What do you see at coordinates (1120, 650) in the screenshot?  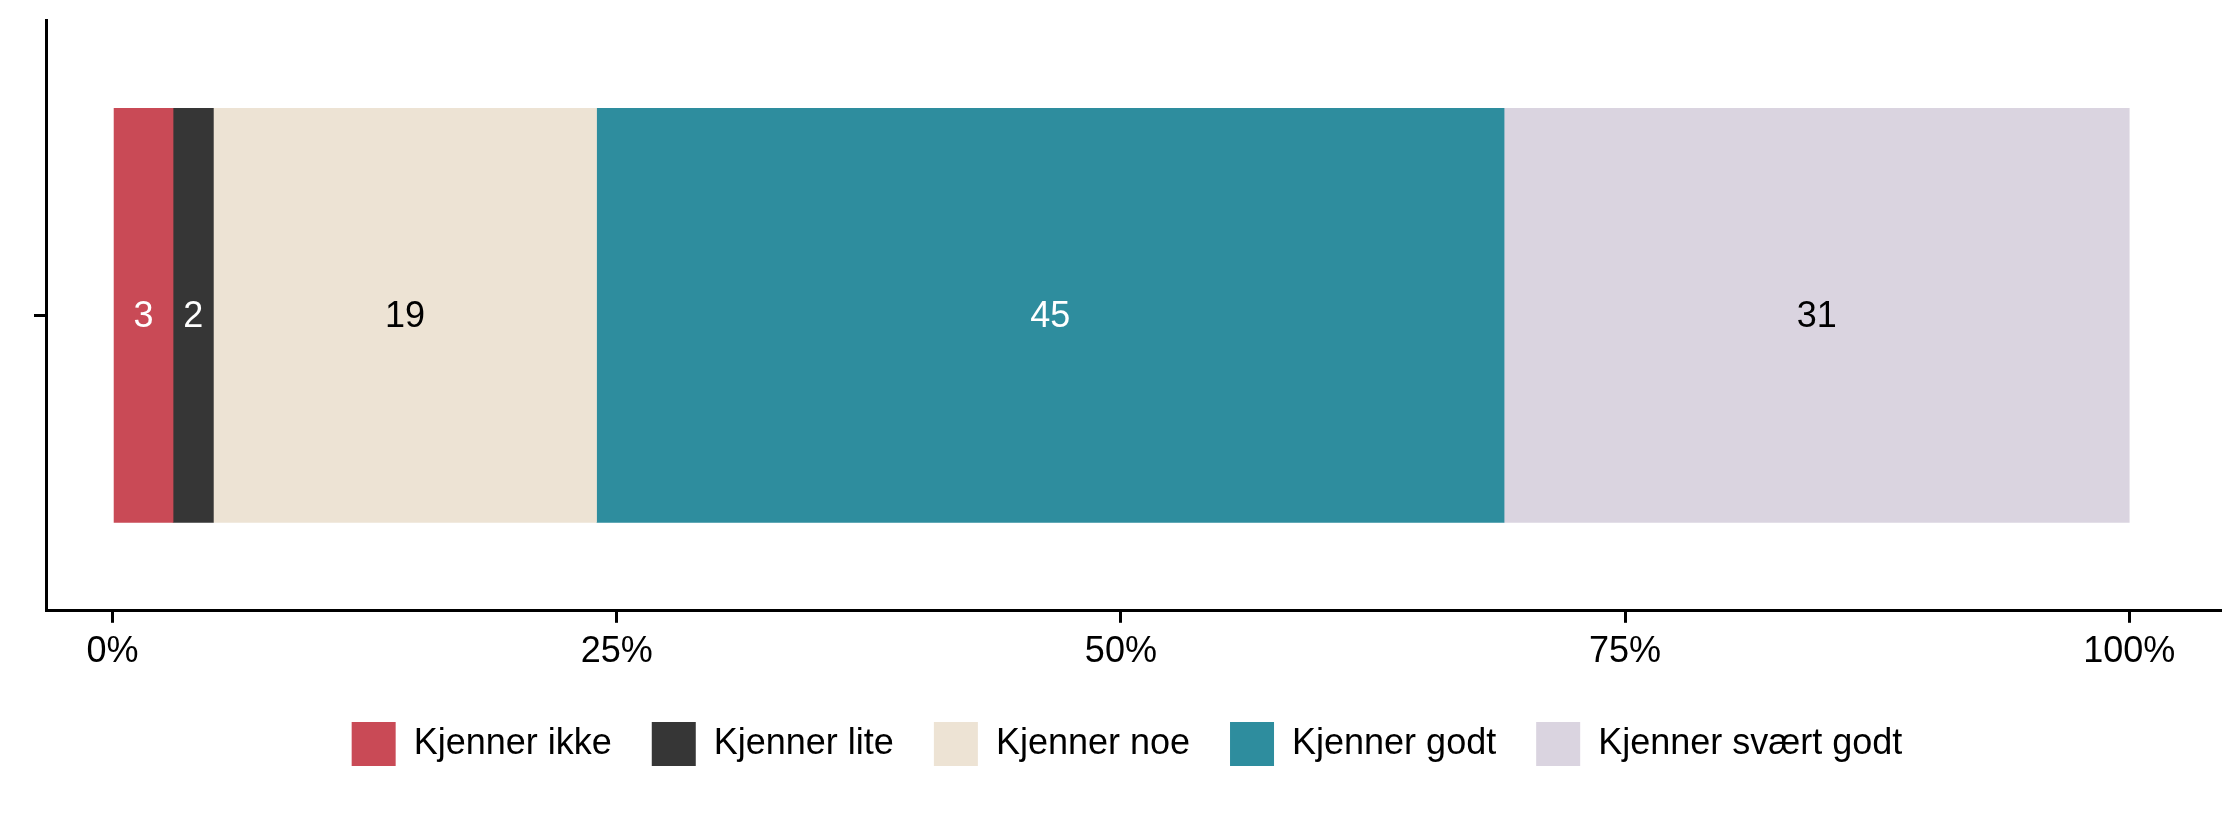 I see `x-tick-label: 50%` at bounding box center [1120, 650].